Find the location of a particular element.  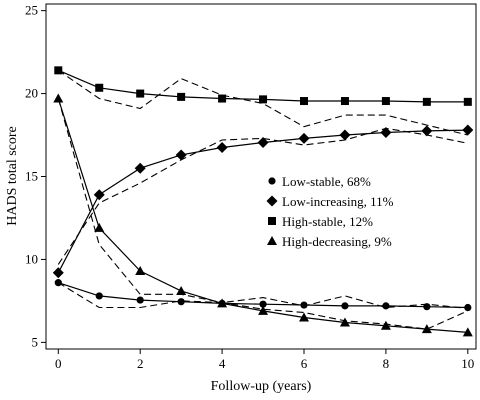

legend-label: High-stable, 12% is located at coordinates (327, 221).